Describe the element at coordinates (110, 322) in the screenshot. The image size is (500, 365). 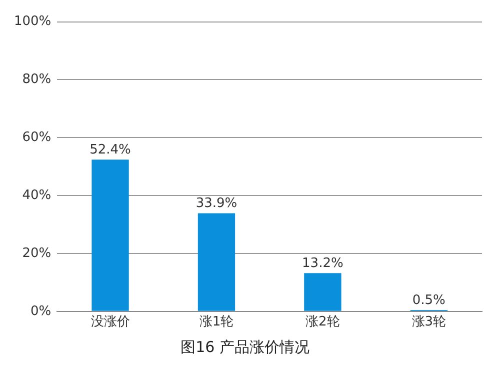
I see `x-tick-label: 没涨价` at that location.